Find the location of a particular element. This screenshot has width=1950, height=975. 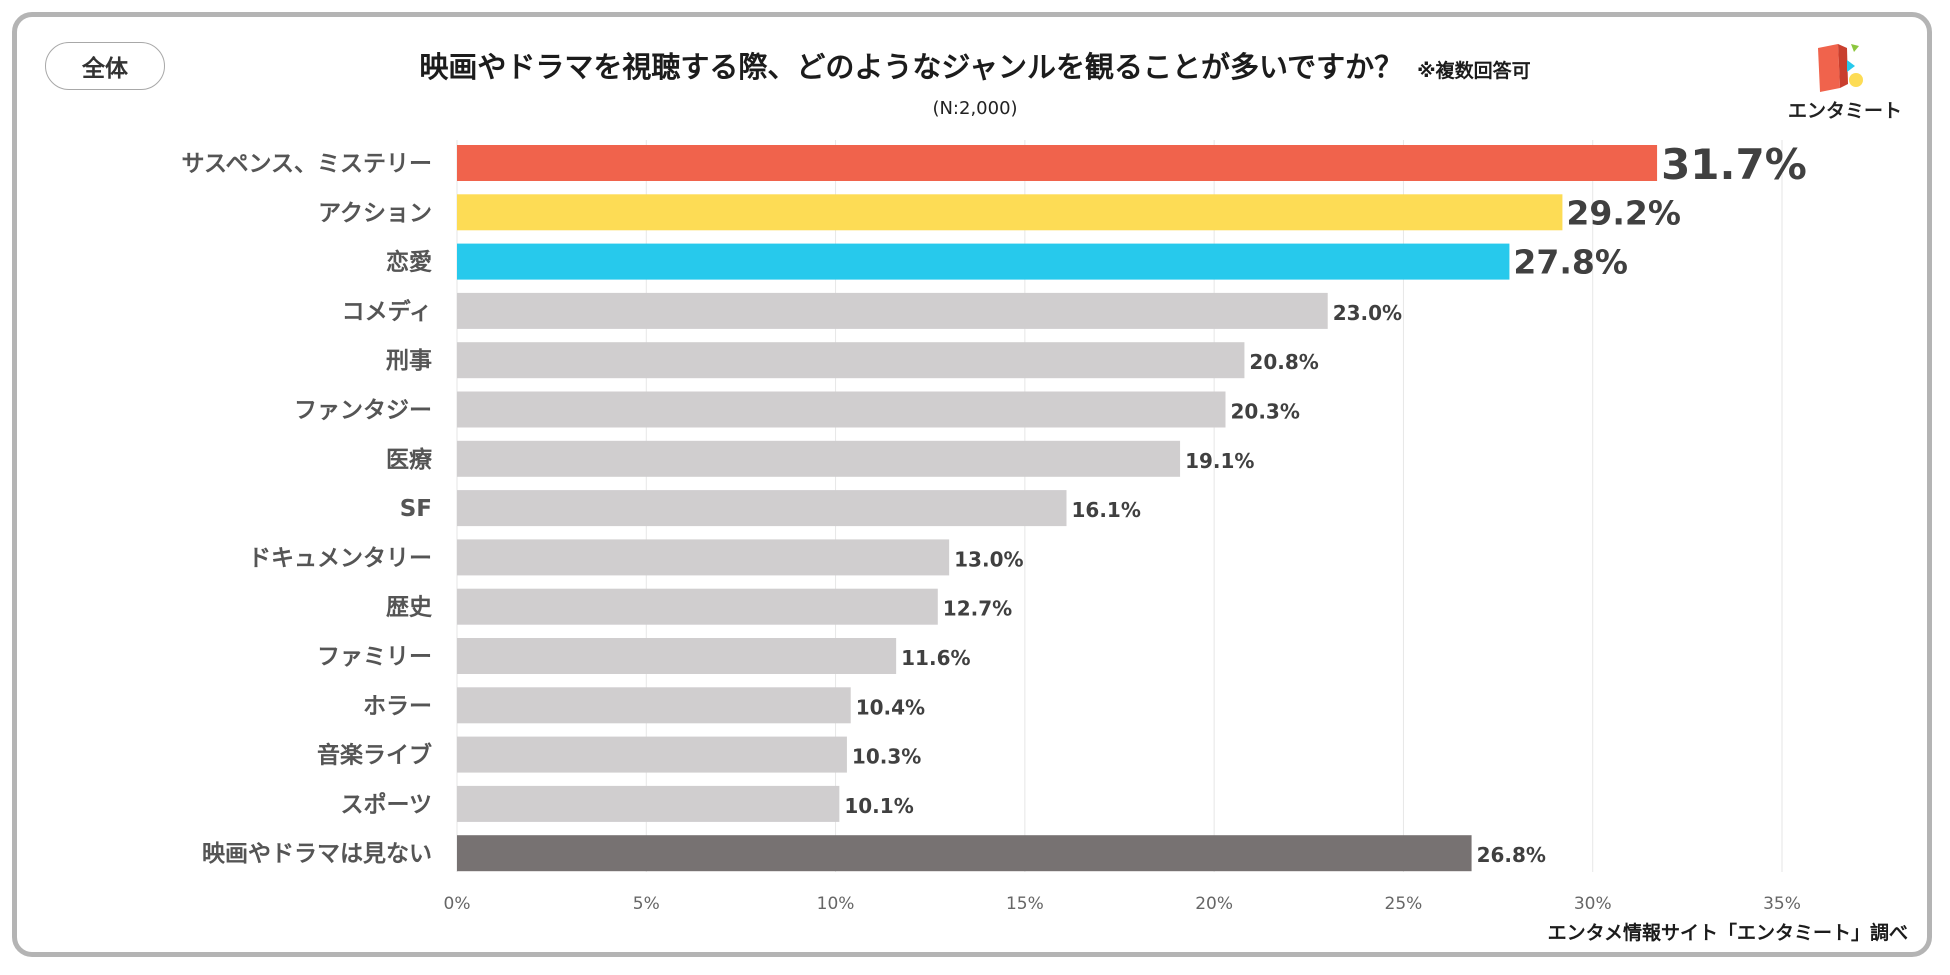

value-label: 11.6% is located at coordinates (935, 658).